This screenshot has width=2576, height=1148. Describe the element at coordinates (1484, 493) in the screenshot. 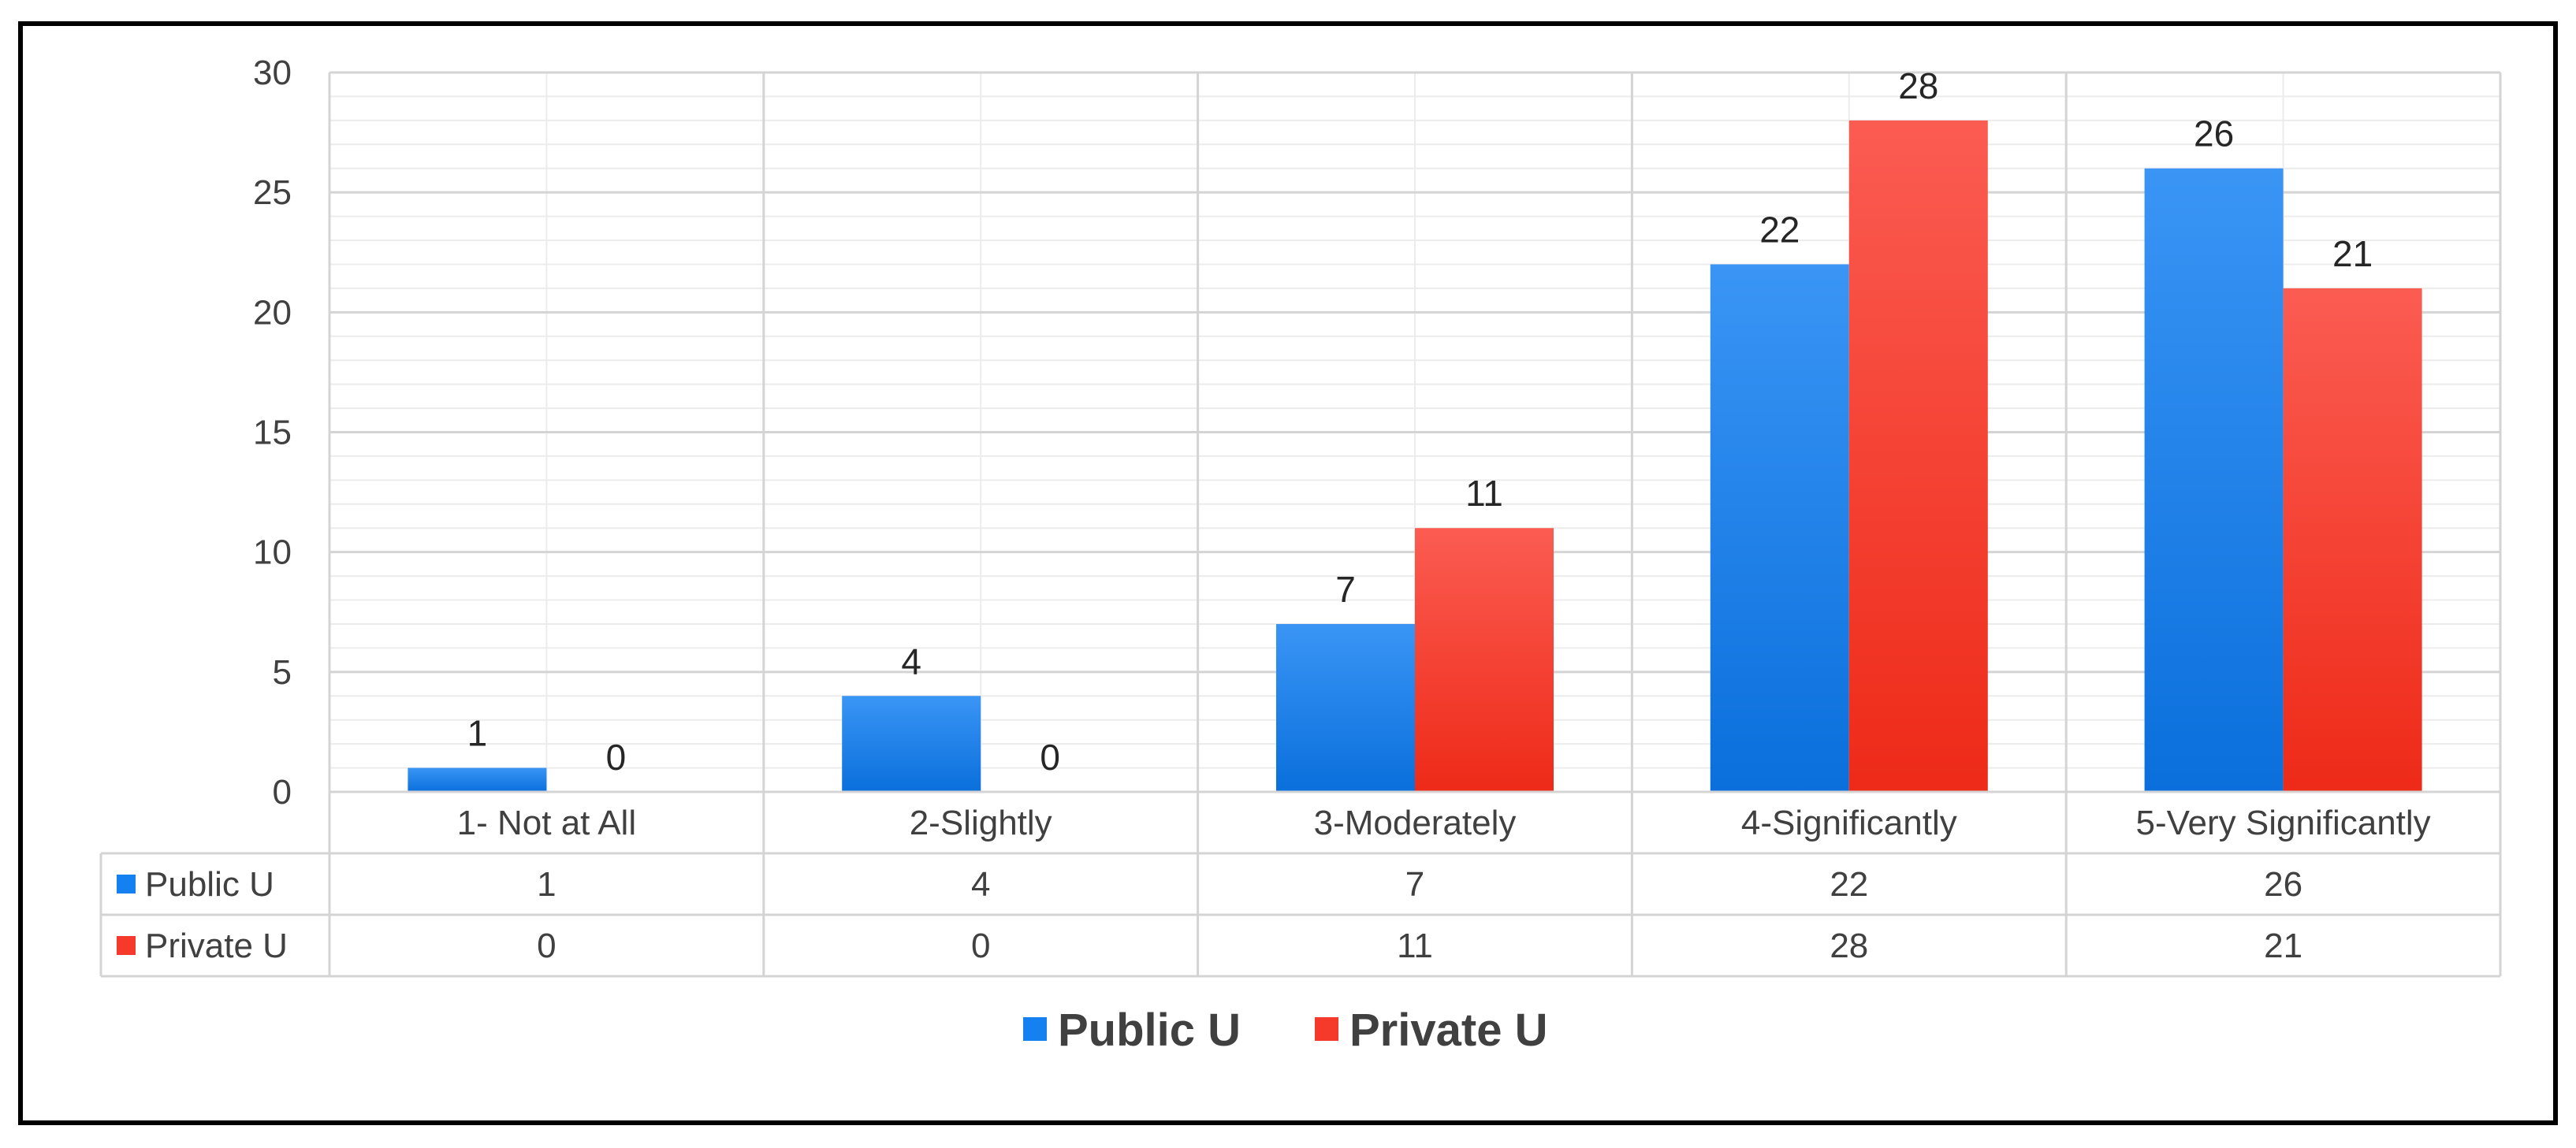

I see `data-label: 11` at that location.